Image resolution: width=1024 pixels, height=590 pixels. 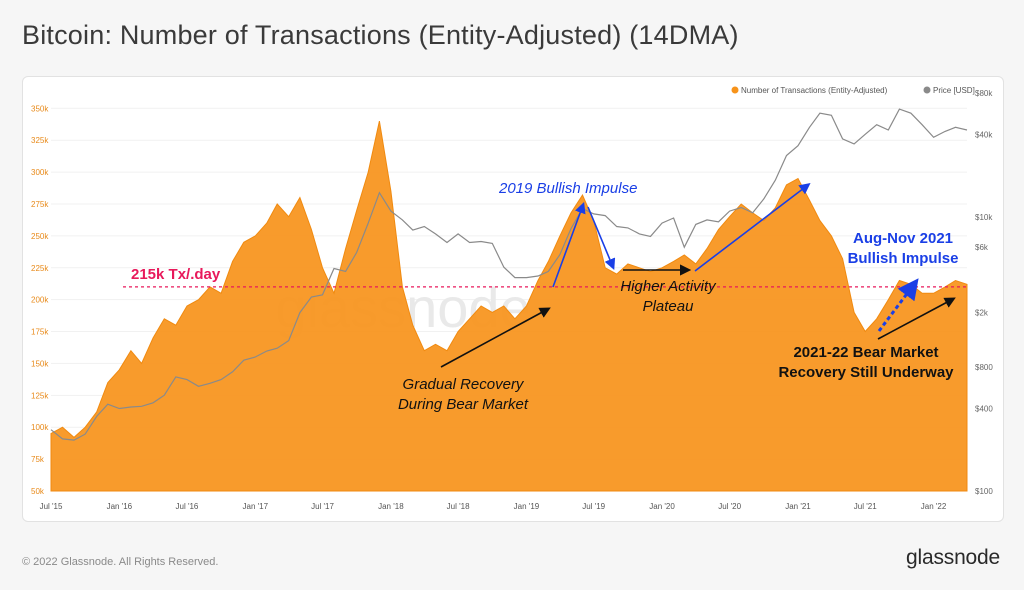 I want to click on arrow-2021-impulse, so click(x=898, y=305).